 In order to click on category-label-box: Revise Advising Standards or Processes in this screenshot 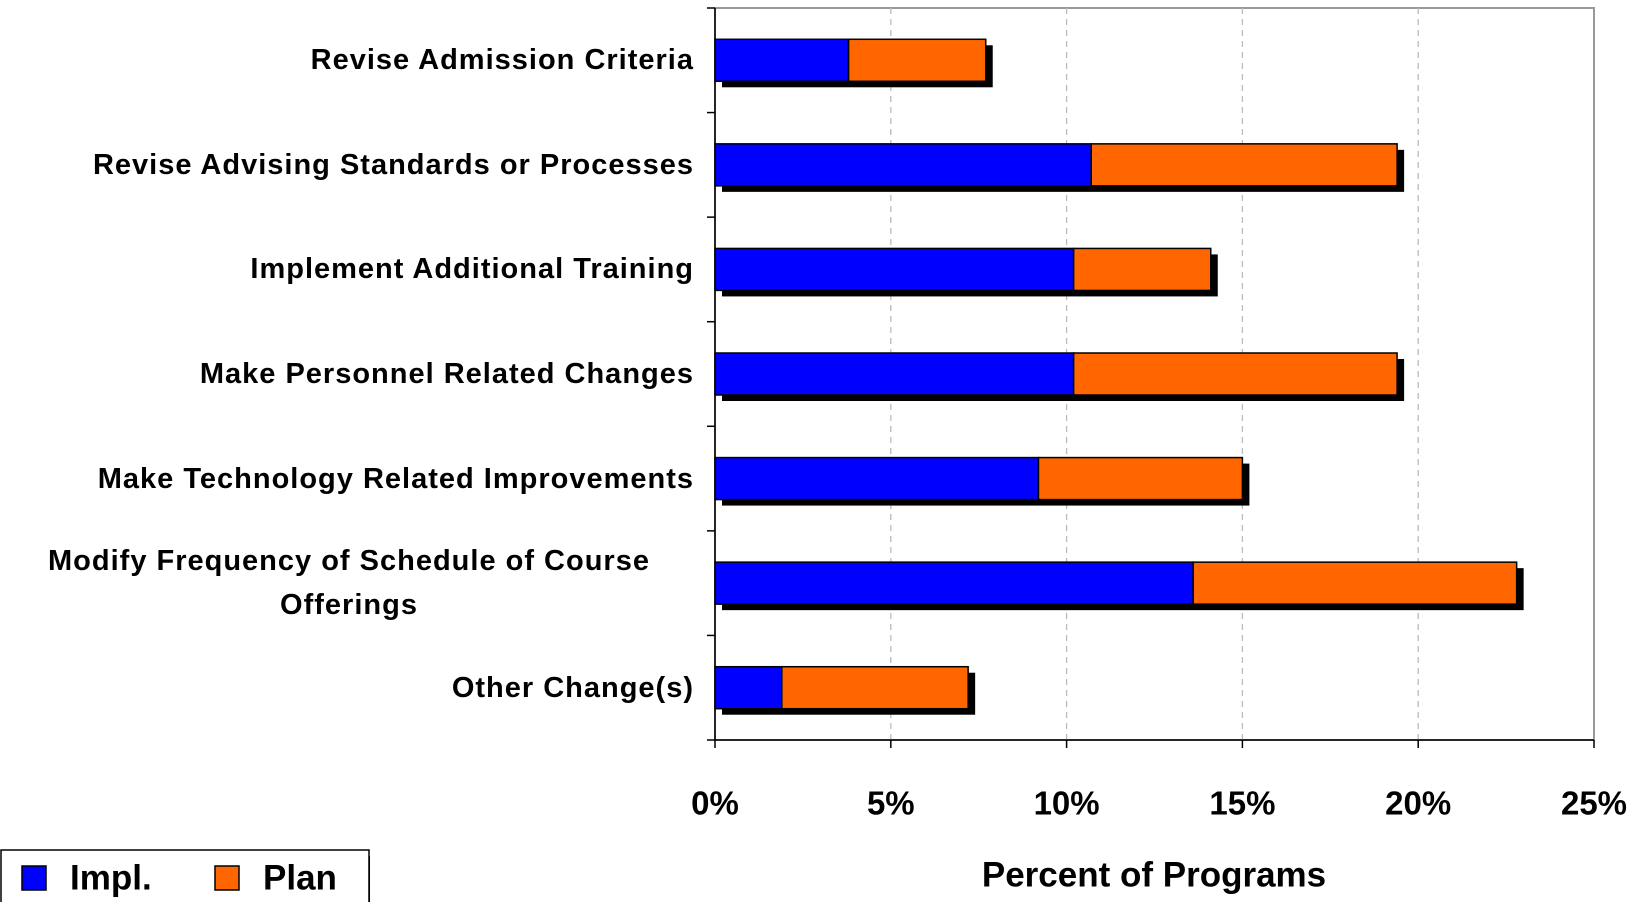, I will do `click(349, 165)`.